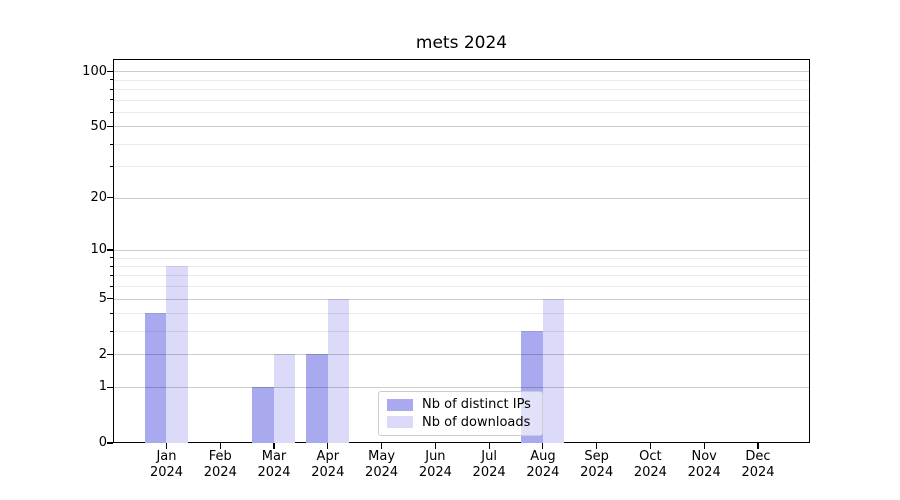 Image resolution: width=900 pixels, height=500 pixels. Describe the element at coordinates (263, 415) in the screenshot. I see `bar-distinct-ips-mar` at that location.